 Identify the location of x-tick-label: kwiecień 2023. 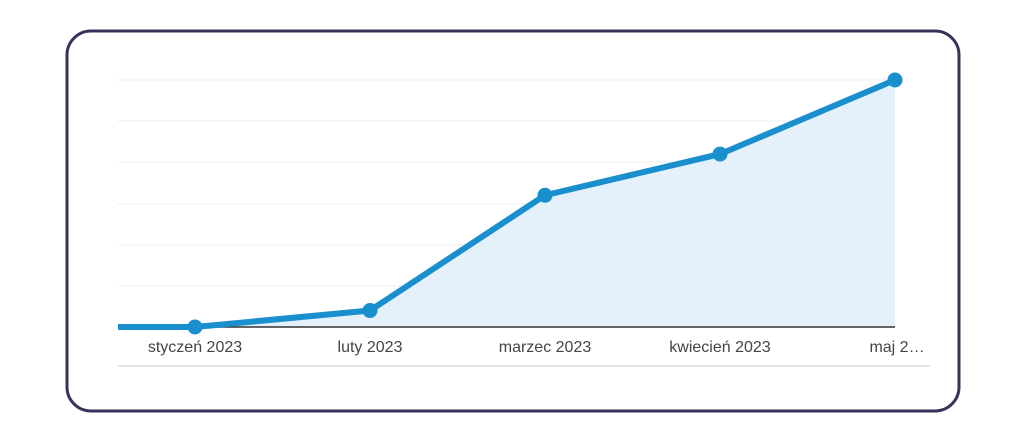
(720, 347).